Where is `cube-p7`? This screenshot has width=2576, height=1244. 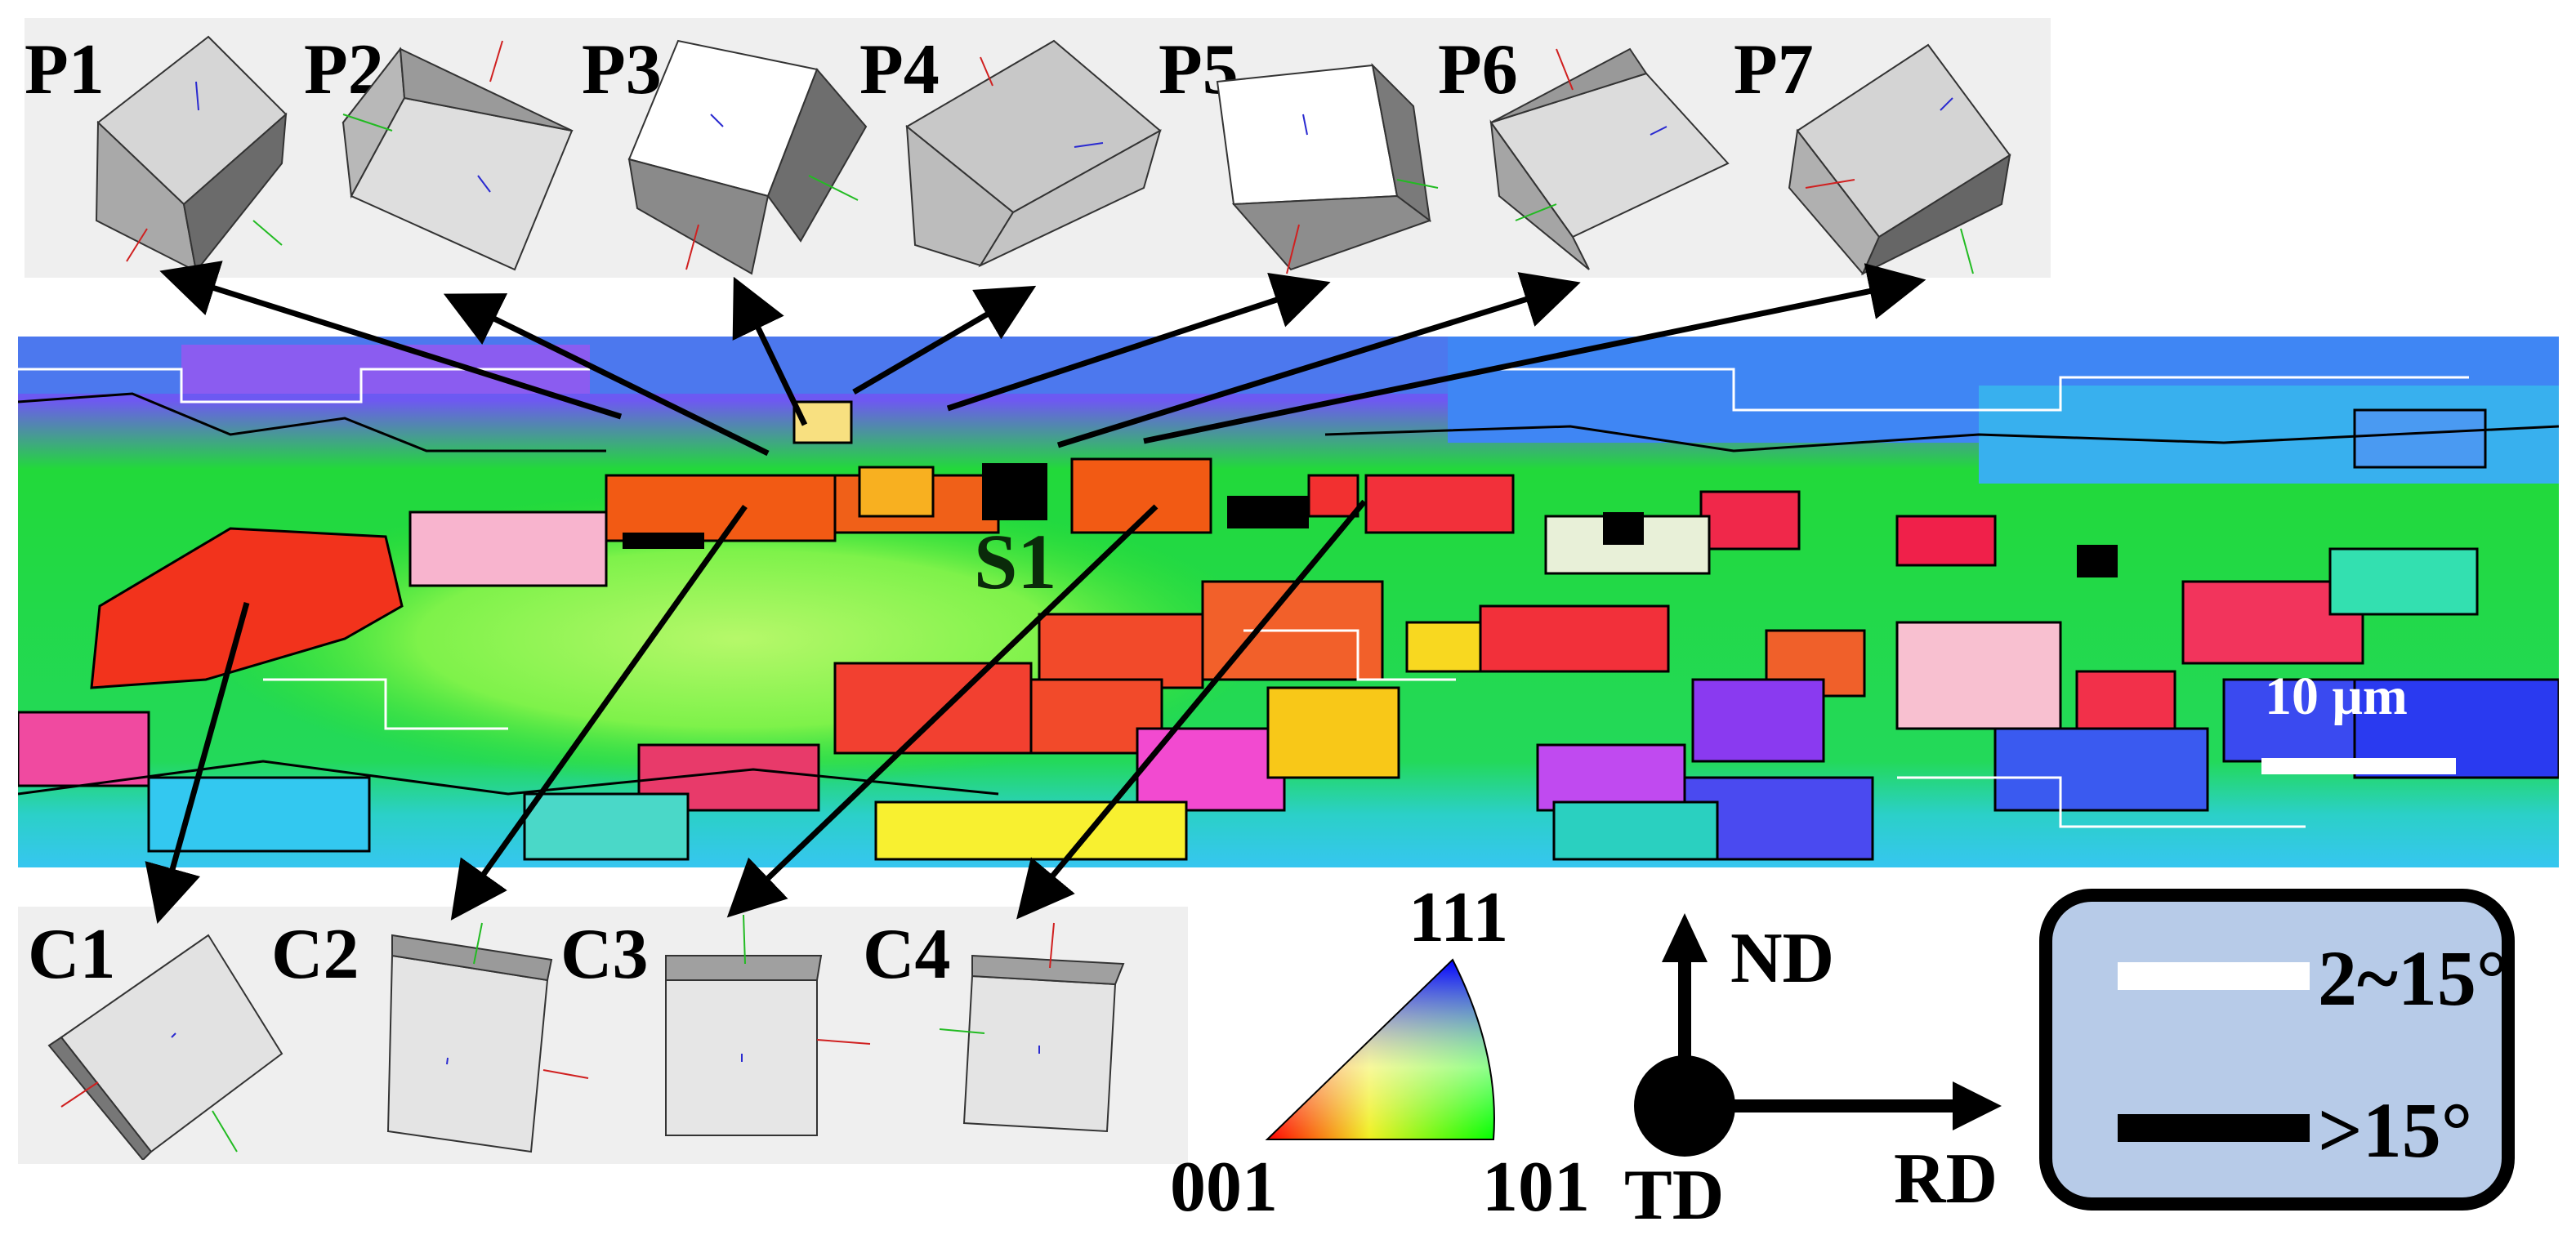 cube-p7 is located at coordinates (1900, 159).